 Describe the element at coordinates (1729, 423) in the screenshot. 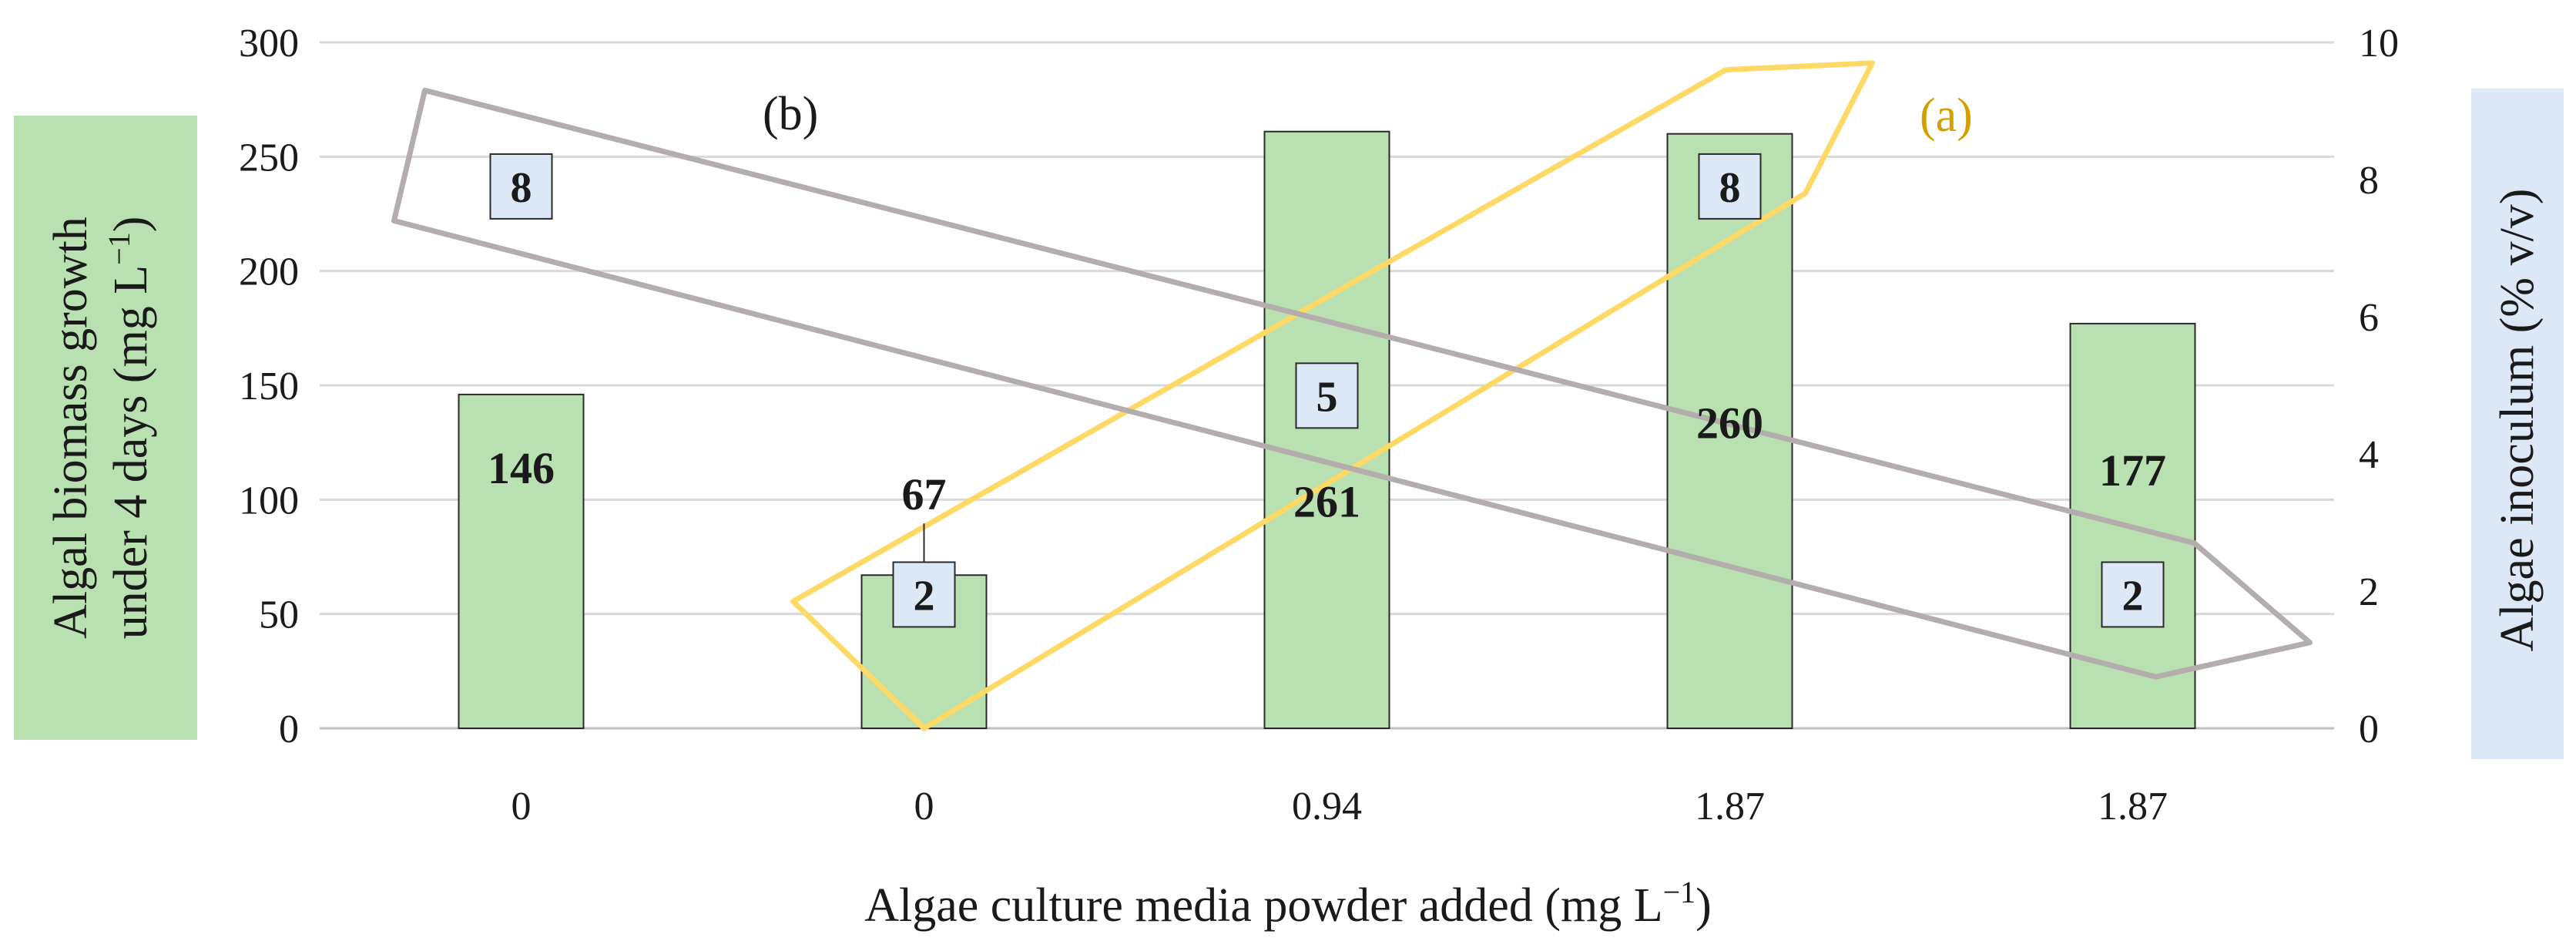

I see `bar-value-label: 260` at that location.